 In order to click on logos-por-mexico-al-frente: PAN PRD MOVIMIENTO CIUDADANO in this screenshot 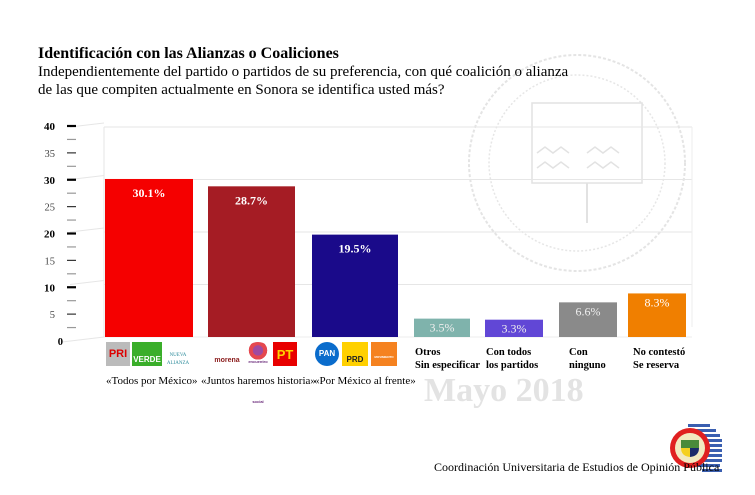, I will do `click(356, 354)`.